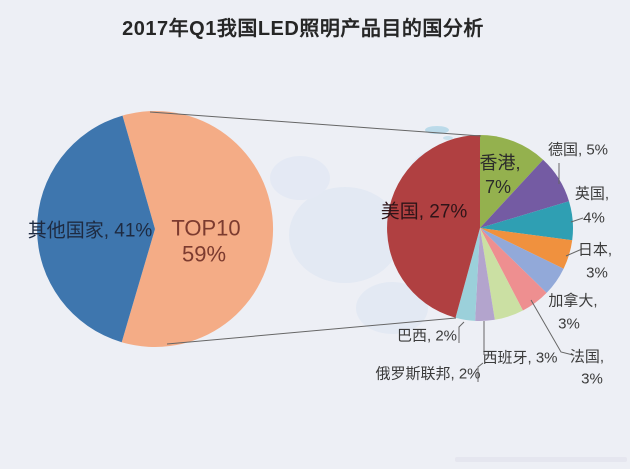 This screenshot has height=469, width=630. What do you see at coordinates (572, 301) in the screenshot?
I see `label-canada-line1: 加拿大,` at bounding box center [572, 301].